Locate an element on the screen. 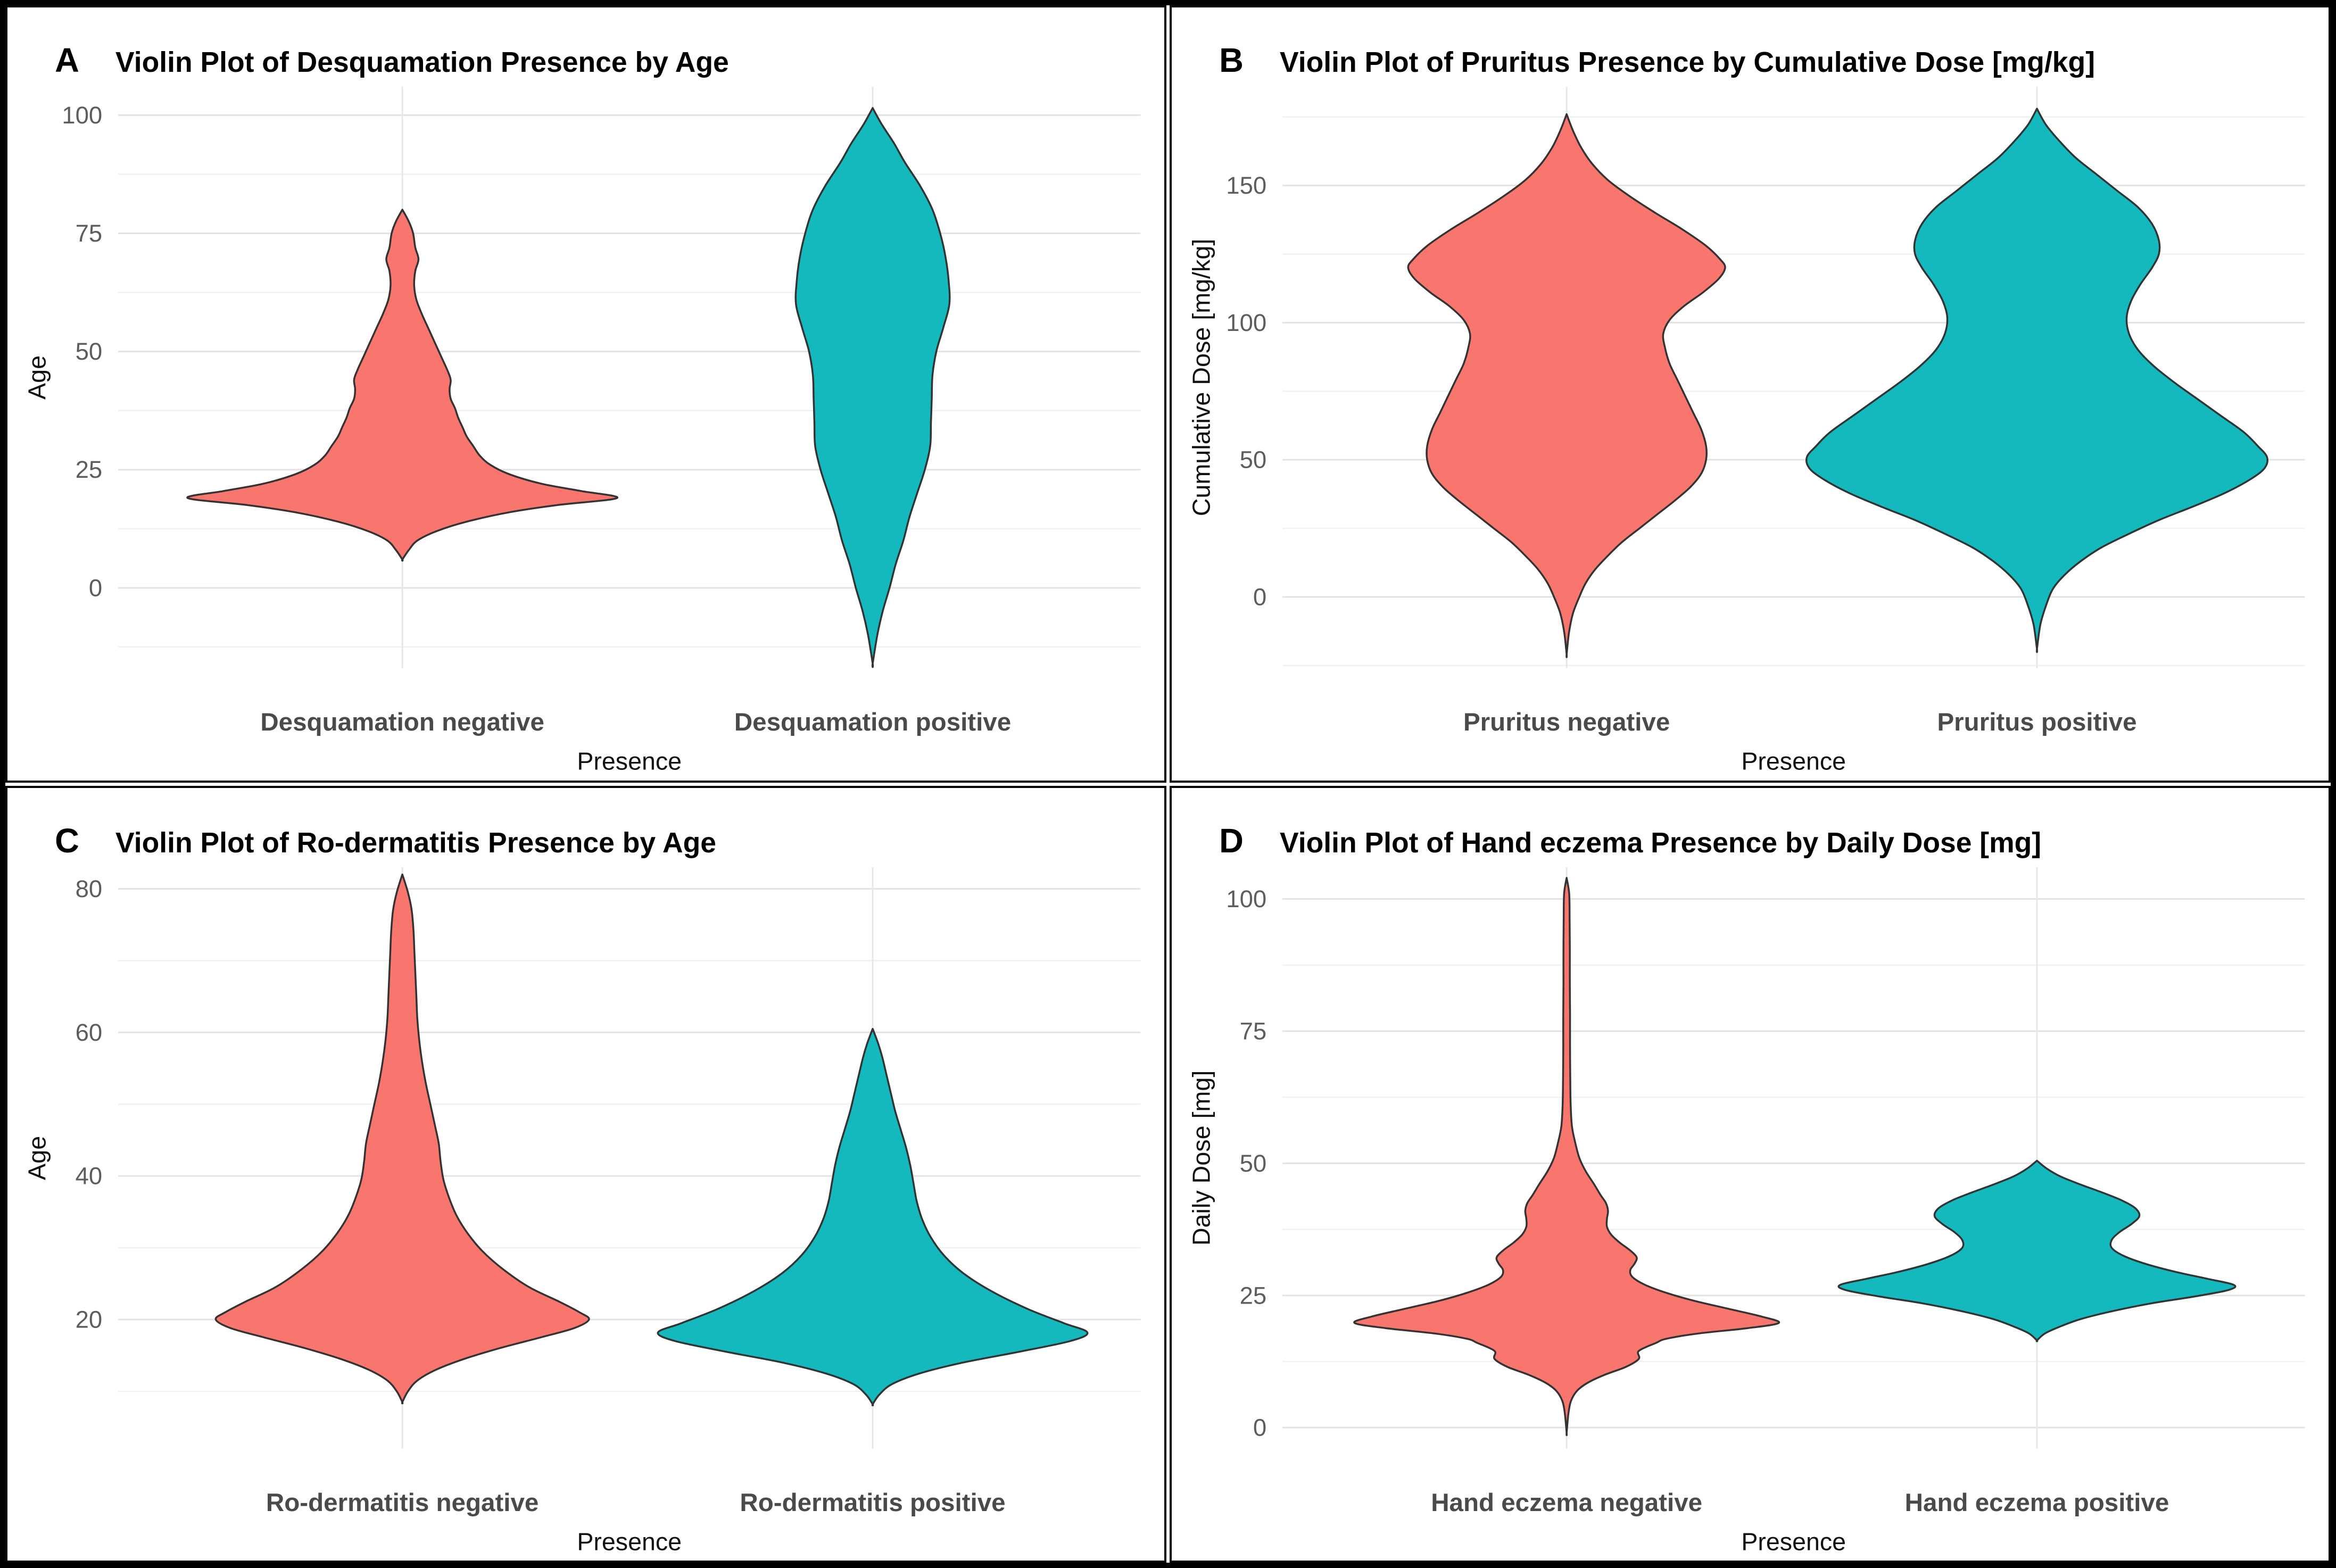 This screenshot has height=1568, width=2336. category-label-1: Ro-dermatitis positive is located at coordinates (872, 1503).